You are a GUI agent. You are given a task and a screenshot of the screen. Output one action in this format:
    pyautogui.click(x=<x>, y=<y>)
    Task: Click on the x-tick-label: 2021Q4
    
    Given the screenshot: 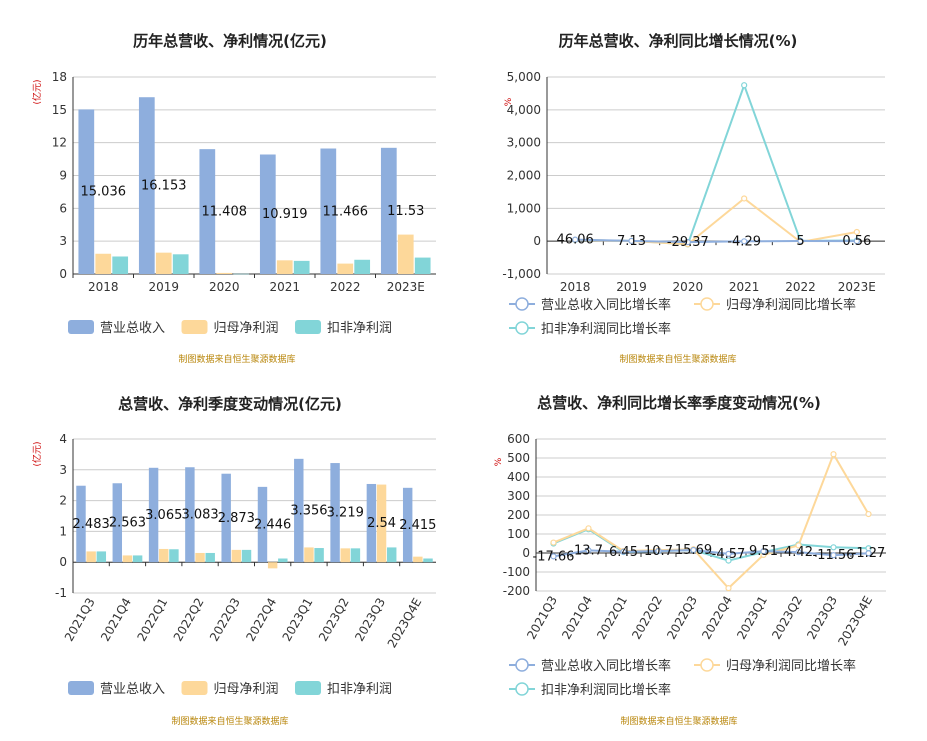 What is the action you would take?
    pyautogui.click(x=116, y=620)
    